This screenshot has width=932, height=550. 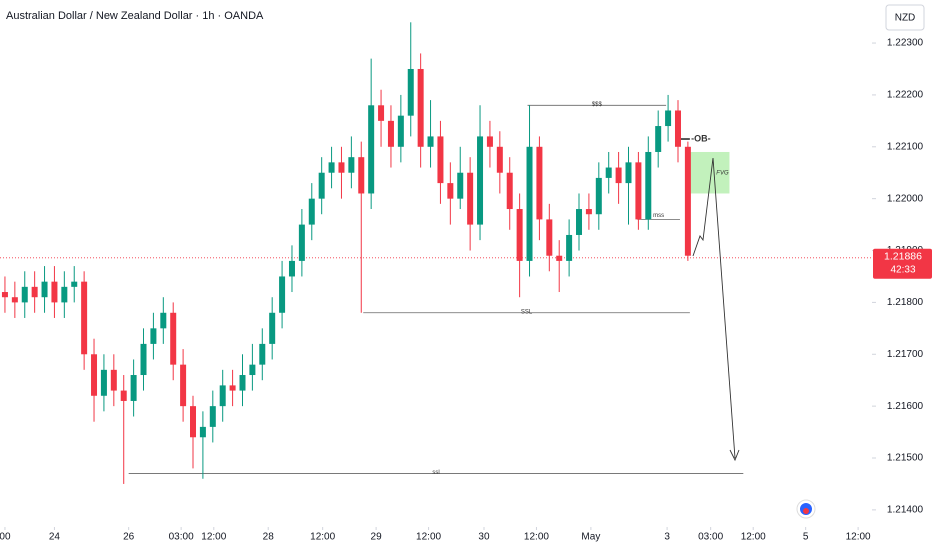 What do you see at coordinates (129, 537) in the screenshot?
I see `x-tick-label: 26` at bounding box center [129, 537].